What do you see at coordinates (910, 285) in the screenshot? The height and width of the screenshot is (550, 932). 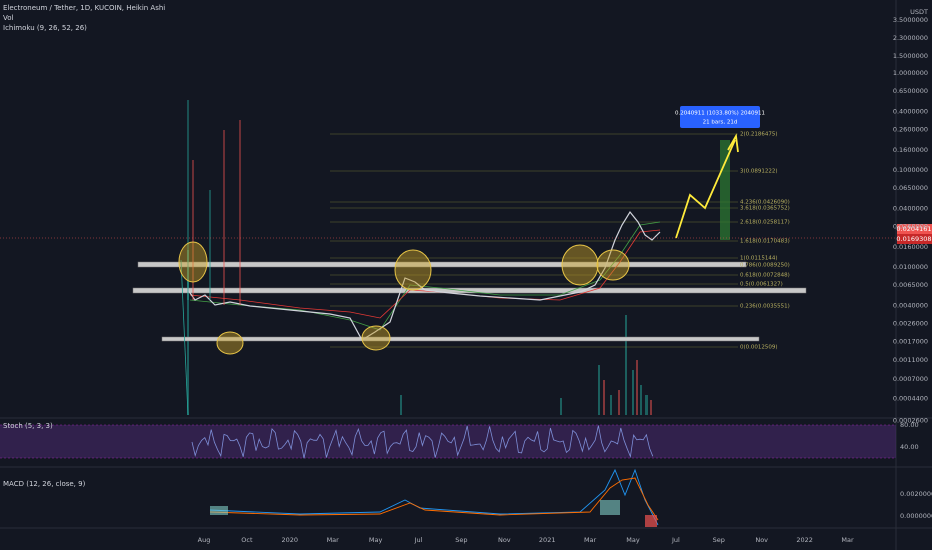 I see `price-tick-label: 0.0065000` at bounding box center [910, 285].